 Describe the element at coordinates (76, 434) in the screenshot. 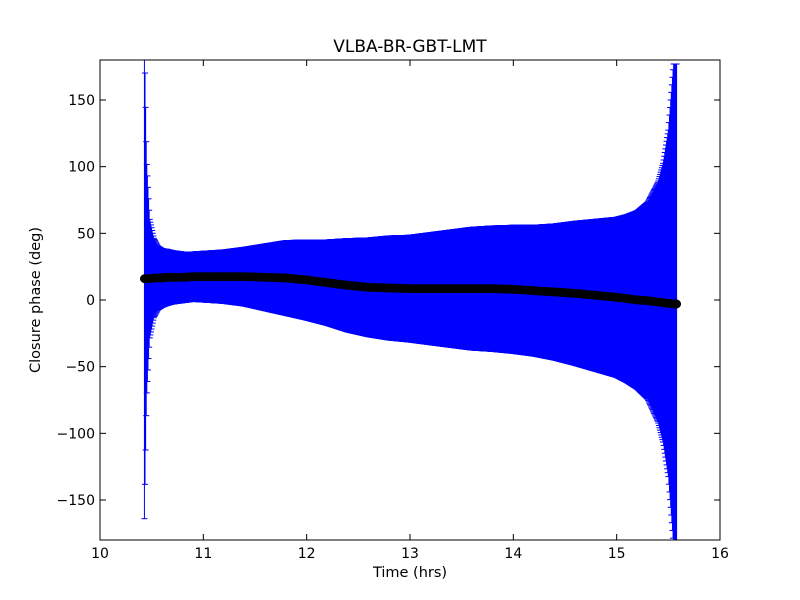

I see `y-tick-label: −100` at that location.